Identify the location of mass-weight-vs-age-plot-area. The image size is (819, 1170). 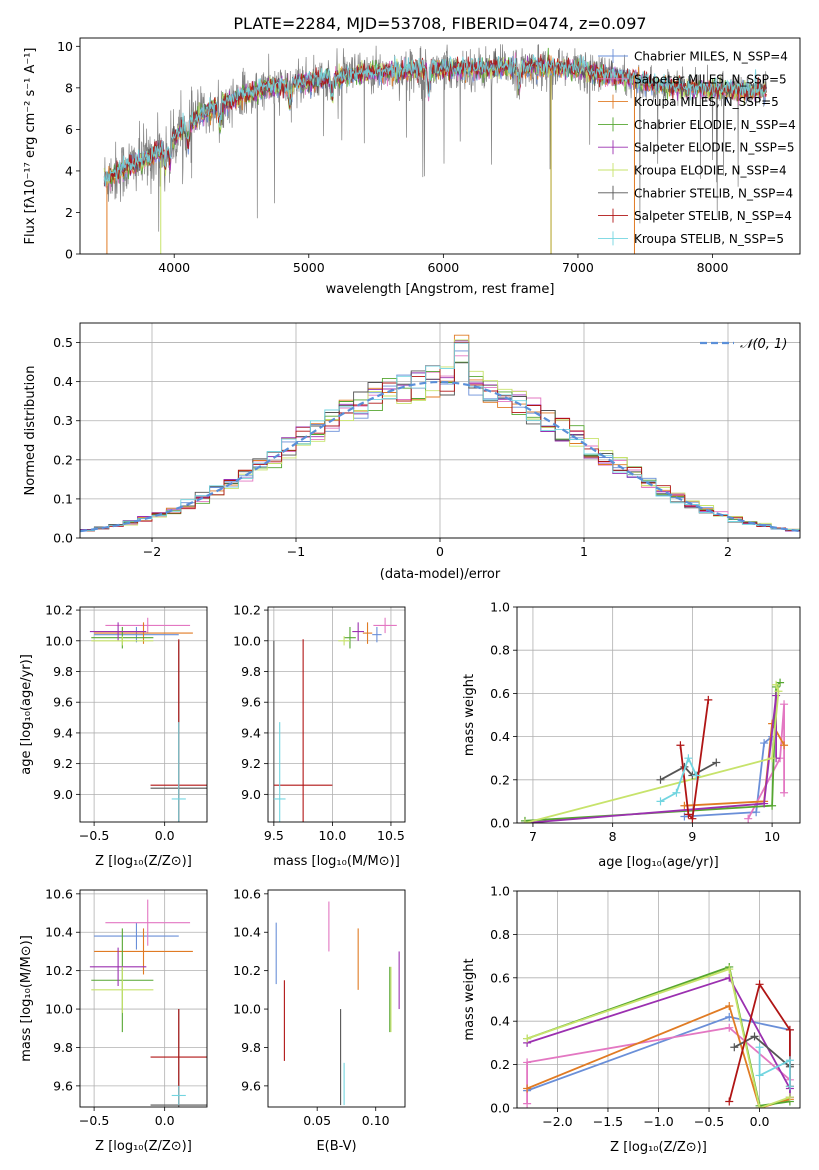
(654, 750).